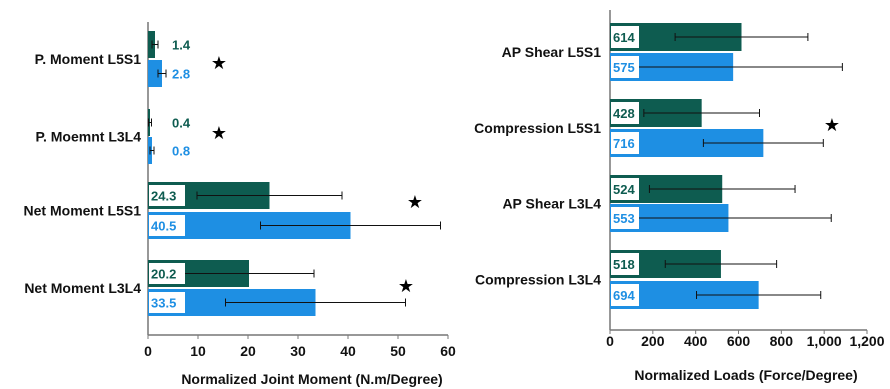 Image resolution: width=890 pixels, height=389 pixels. I want to click on data-label: 0.8, so click(181, 151).